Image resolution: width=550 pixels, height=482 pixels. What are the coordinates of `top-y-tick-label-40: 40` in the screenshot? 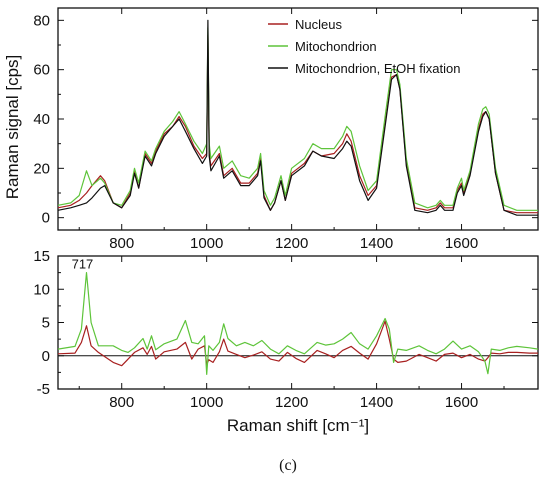 It's located at (41, 119).